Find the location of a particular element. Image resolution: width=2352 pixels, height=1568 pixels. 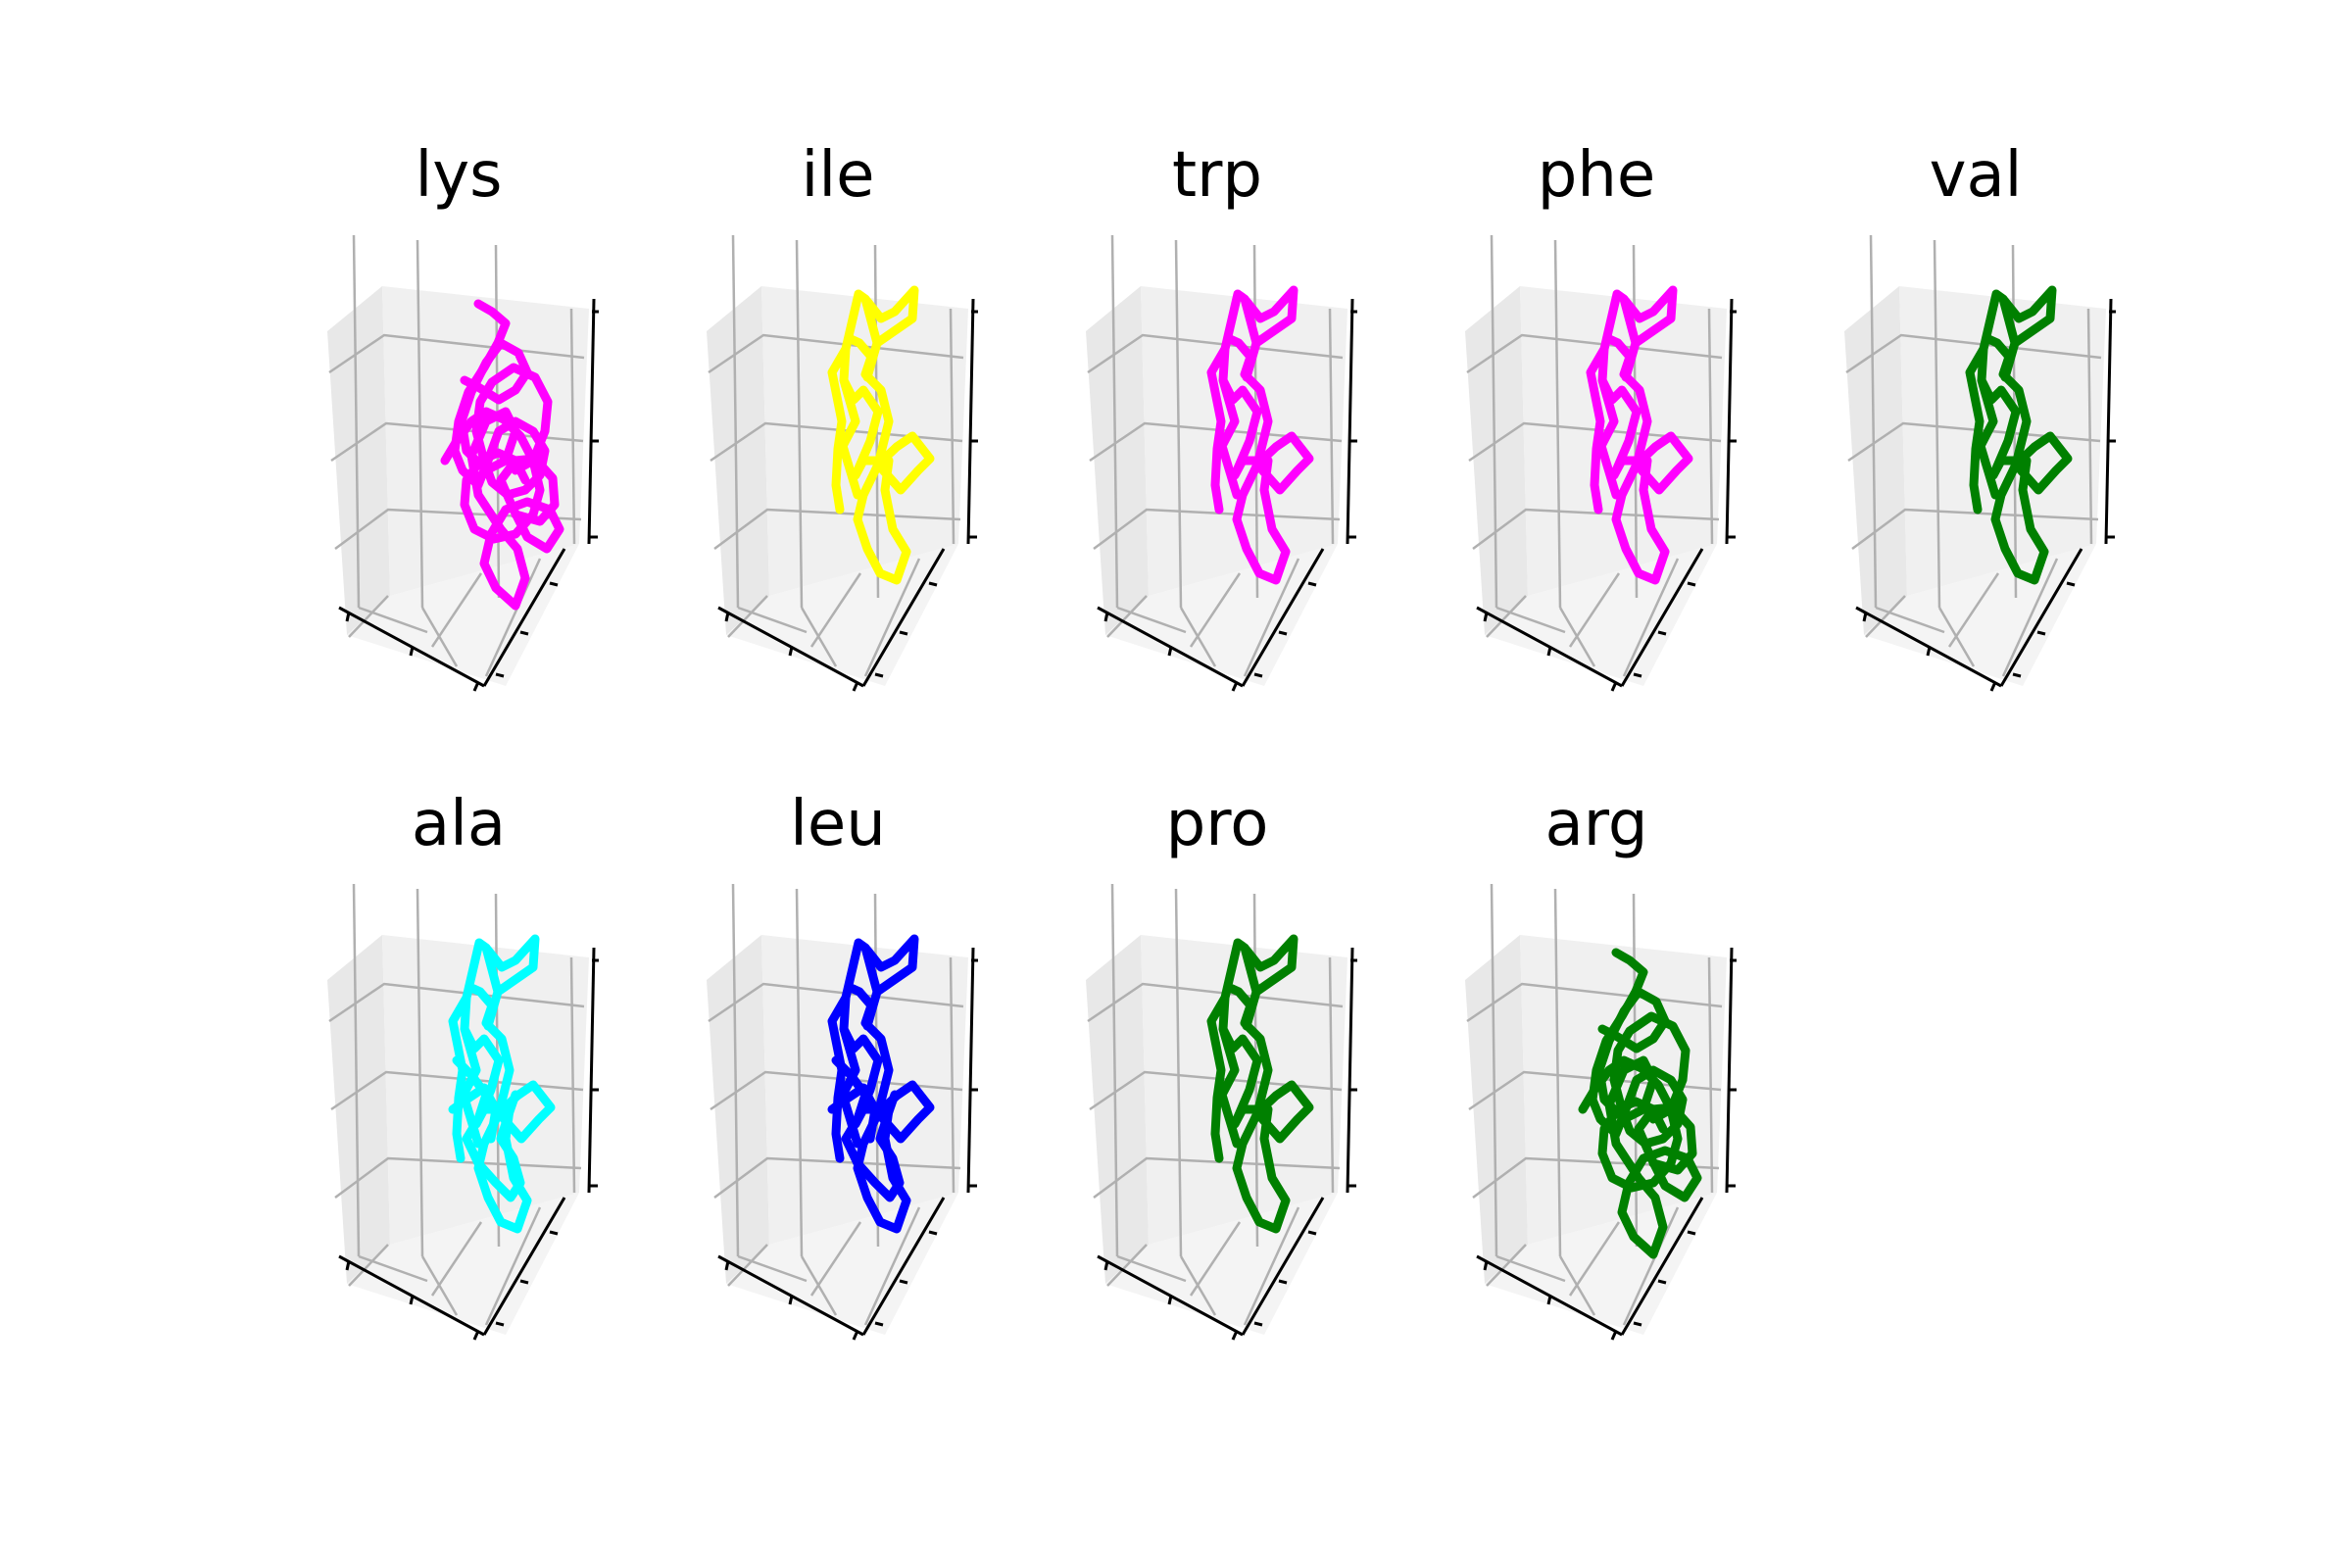

subplot-pro: pro is located at coordinates (1221, 1064).